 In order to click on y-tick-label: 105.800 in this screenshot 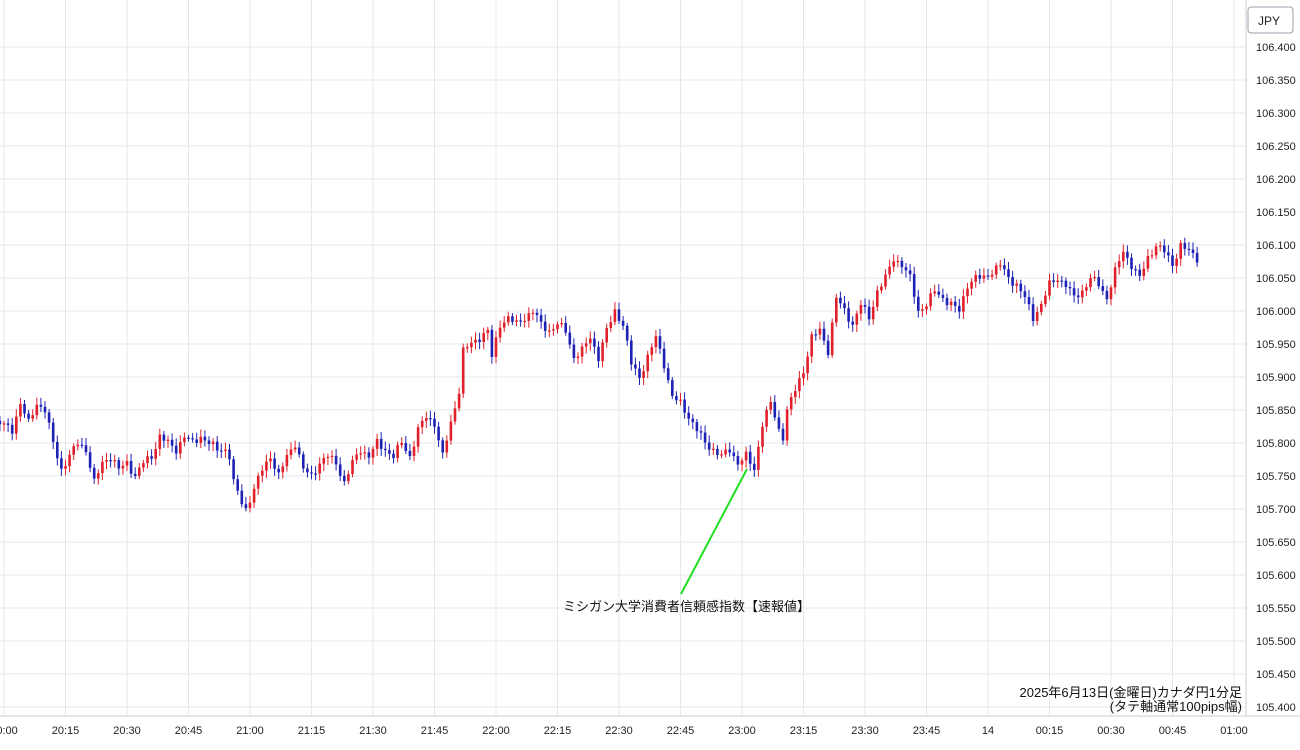, I will do `click(1276, 444)`.